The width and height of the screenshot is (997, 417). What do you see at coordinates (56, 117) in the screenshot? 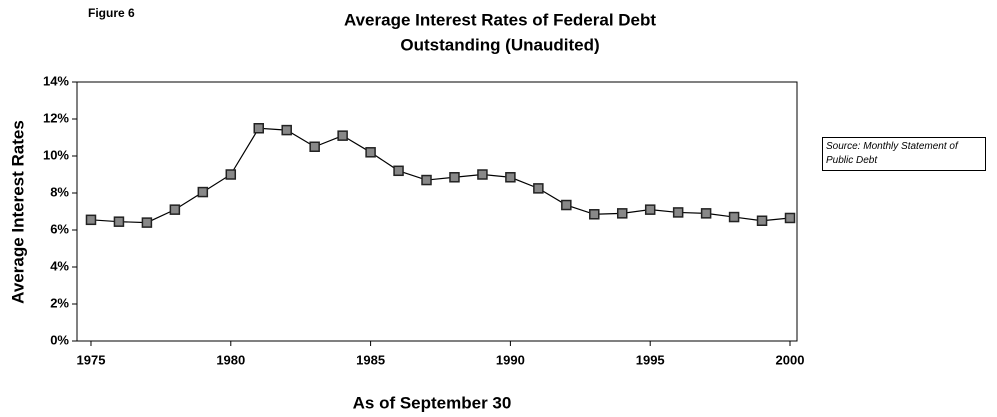
I see `y-tick-label: 12%` at bounding box center [56, 117].